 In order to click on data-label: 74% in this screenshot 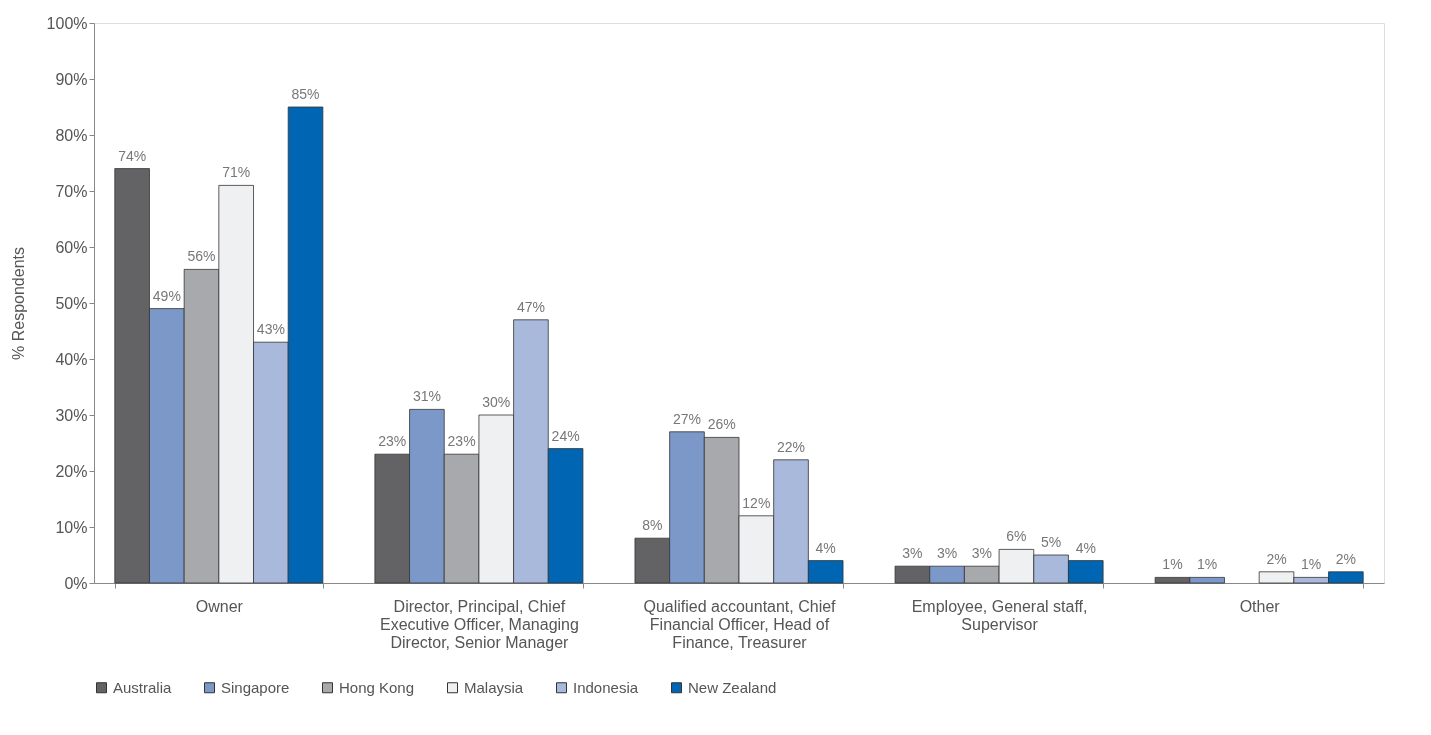, I will do `click(132, 155)`.